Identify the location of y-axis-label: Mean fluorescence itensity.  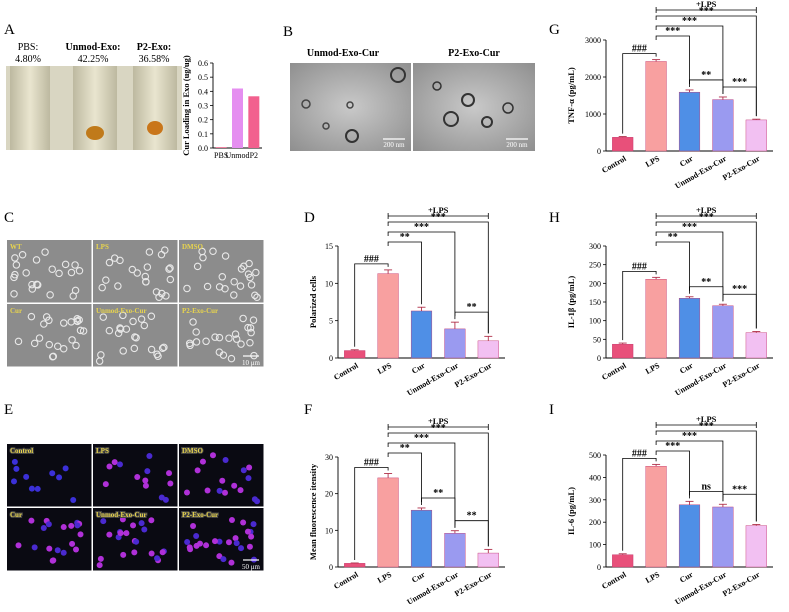
(313, 511).